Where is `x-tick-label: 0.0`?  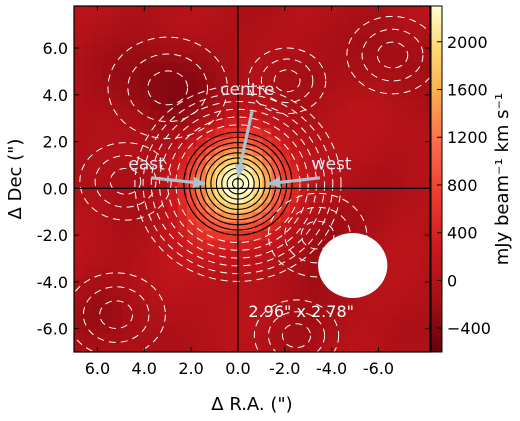
x-tick-label: 0.0 is located at coordinates (237, 368).